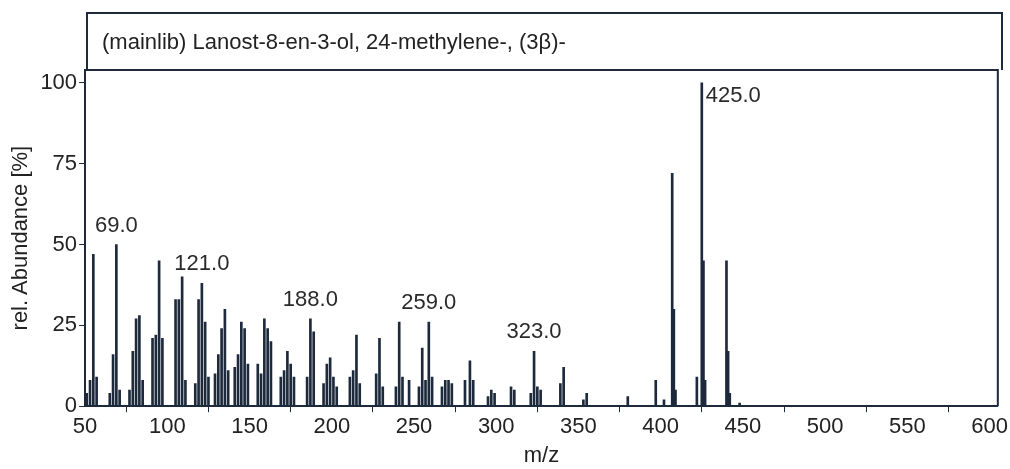  What do you see at coordinates (249, 426) in the screenshot?
I see `x-tick-label: 150` at bounding box center [249, 426].